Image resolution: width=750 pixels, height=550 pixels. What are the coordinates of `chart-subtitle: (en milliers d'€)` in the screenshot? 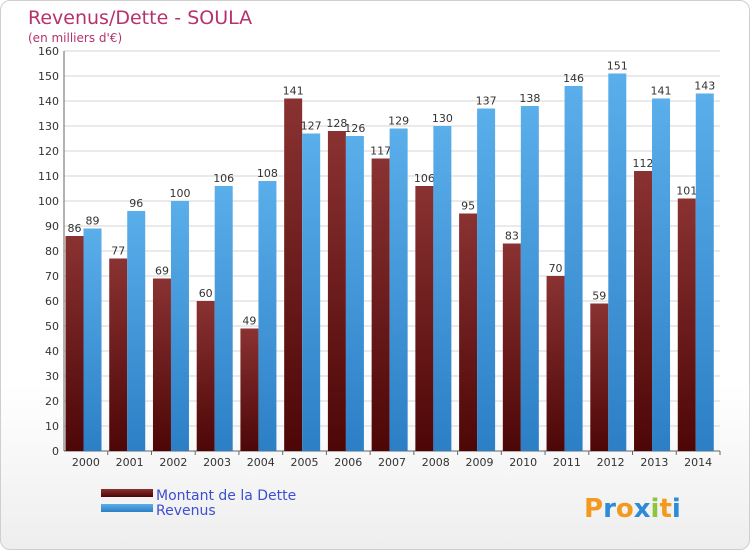 It's located at (75, 38).